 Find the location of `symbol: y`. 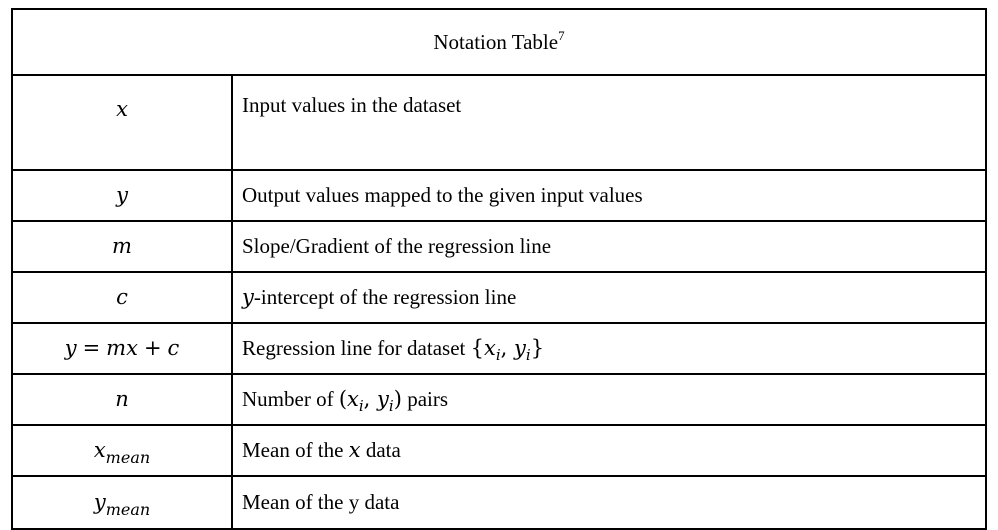

symbol: y is located at coordinates (122, 195).